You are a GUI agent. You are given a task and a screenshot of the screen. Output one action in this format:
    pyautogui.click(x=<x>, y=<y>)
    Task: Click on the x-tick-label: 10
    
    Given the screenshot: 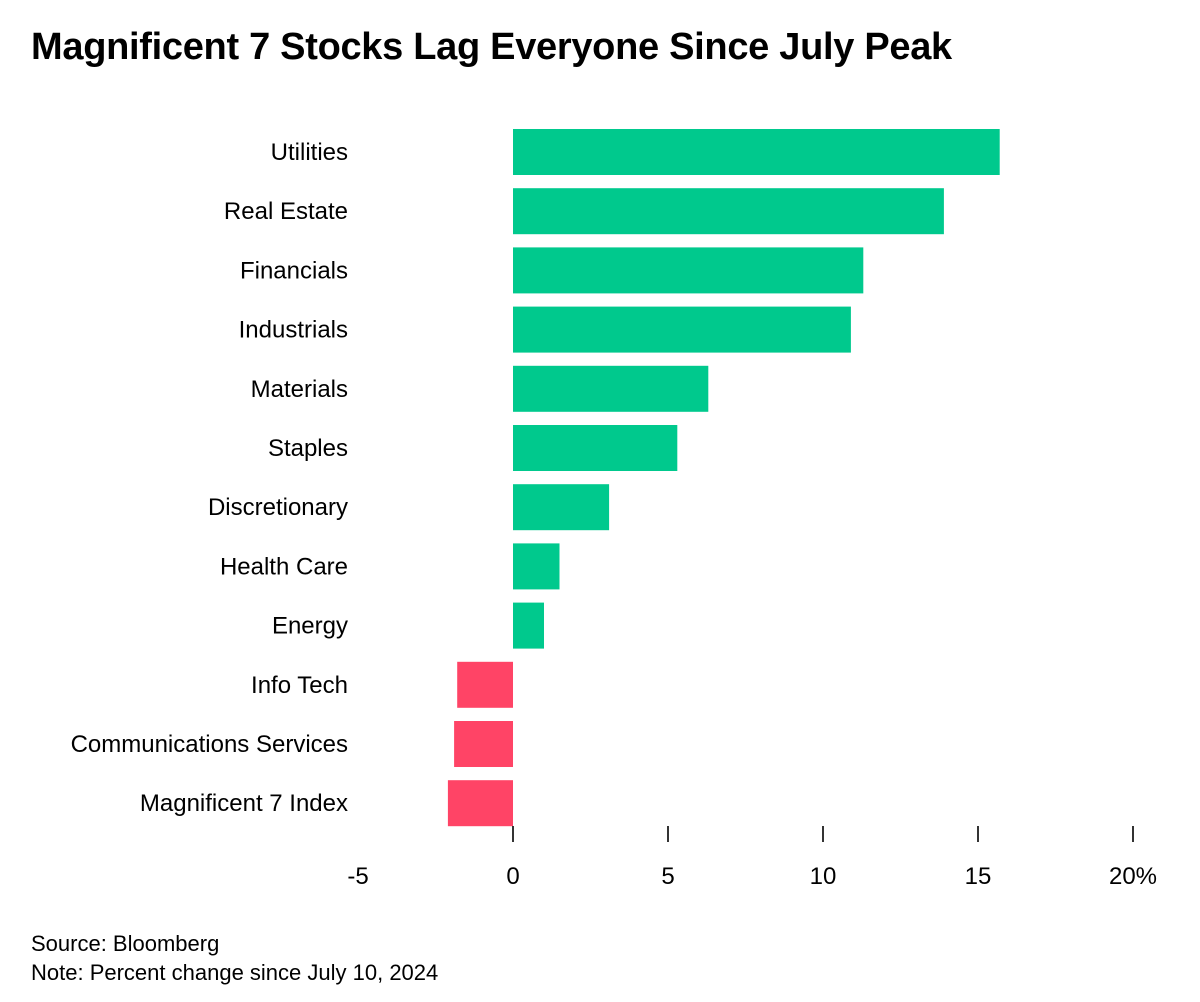 What is the action you would take?
    pyautogui.click(x=823, y=876)
    